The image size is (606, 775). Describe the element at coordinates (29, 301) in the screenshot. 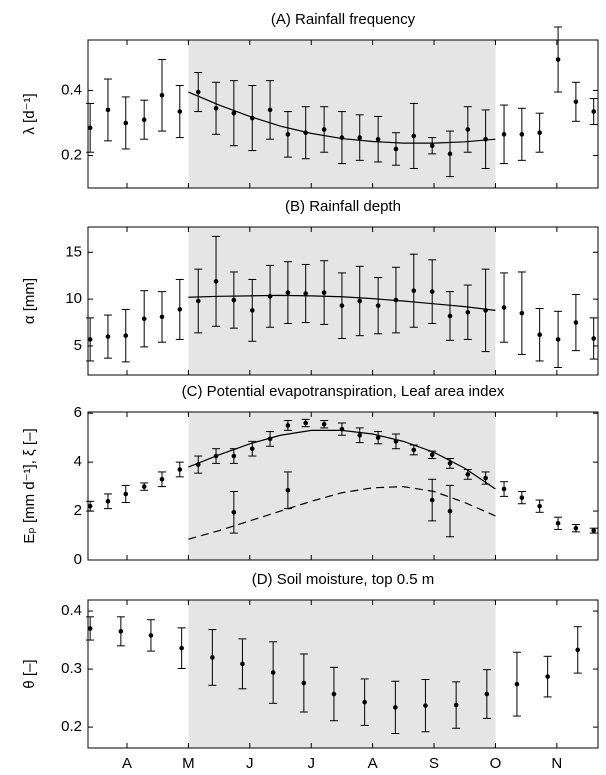

I see `y-axis-label: α [mm]` at that location.